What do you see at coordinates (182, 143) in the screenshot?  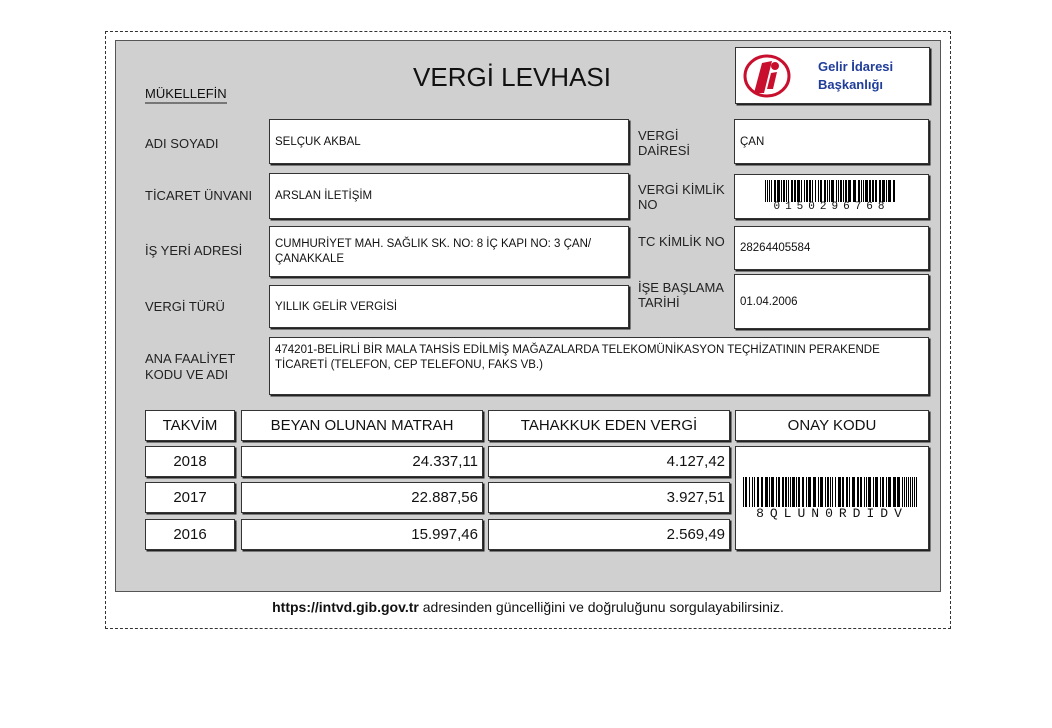 I see `adi-soyadi-label: ADI SOYADI` at bounding box center [182, 143].